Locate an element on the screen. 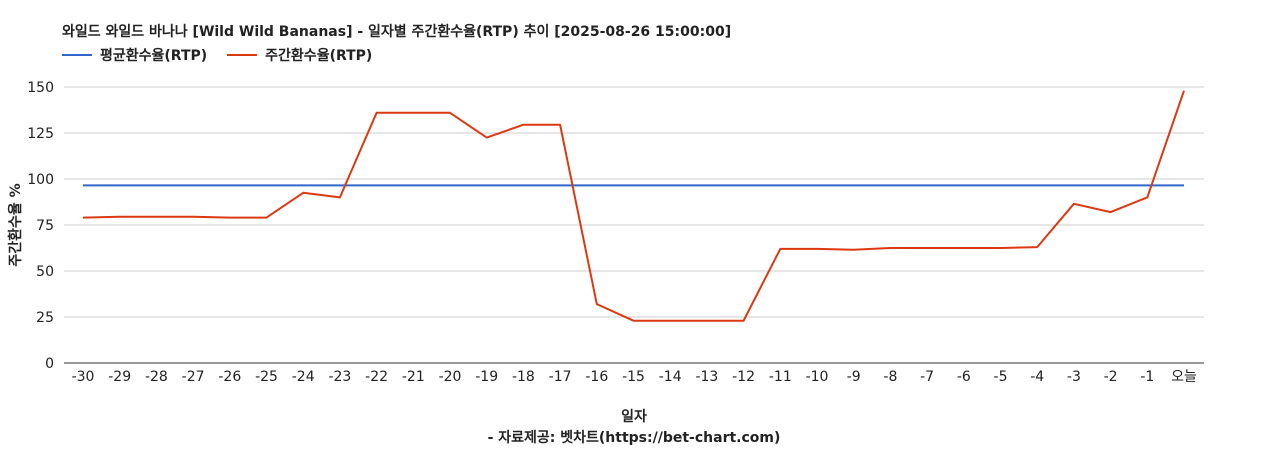 The width and height of the screenshot is (1268, 450). x-tick-label: -24 is located at coordinates (303, 377).